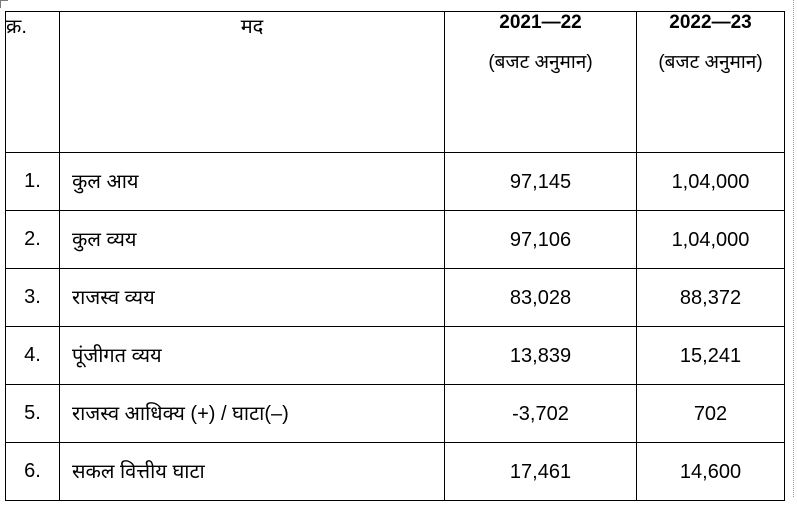 This screenshot has width=797, height=507. What do you see at coordinates (540, 82) in the screenshot?
I see `header-year-2021-22: 2021—22 (बजट अनुमान)` at bounding box center [540, 82].